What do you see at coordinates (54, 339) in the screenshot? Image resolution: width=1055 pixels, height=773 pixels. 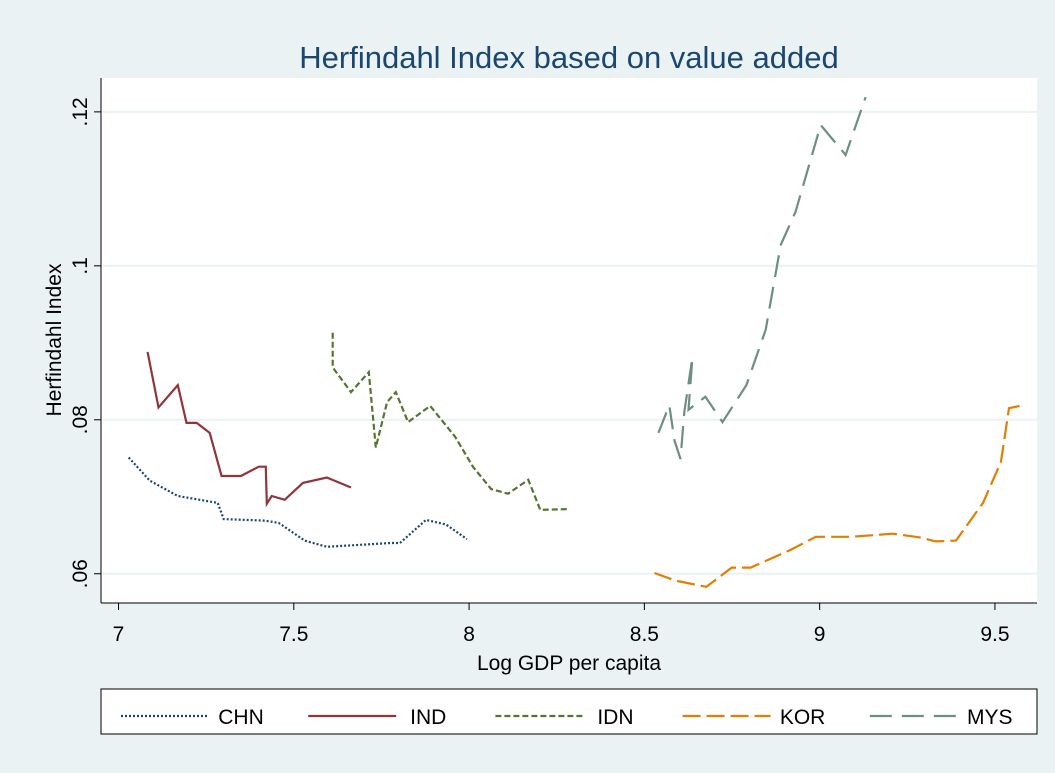 I see `y-axis-title: Herfindahl Index` at bounding box center [54, 339].